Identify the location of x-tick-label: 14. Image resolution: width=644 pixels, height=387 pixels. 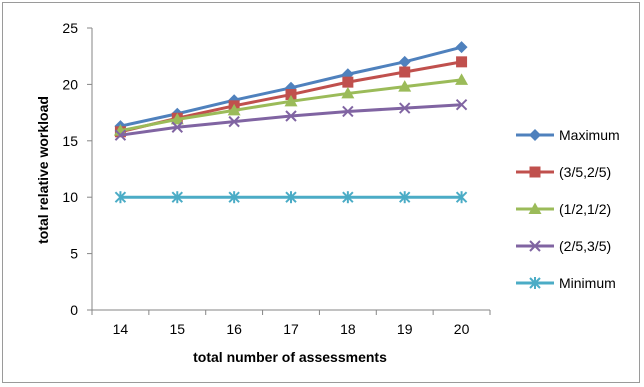
(121, 329).